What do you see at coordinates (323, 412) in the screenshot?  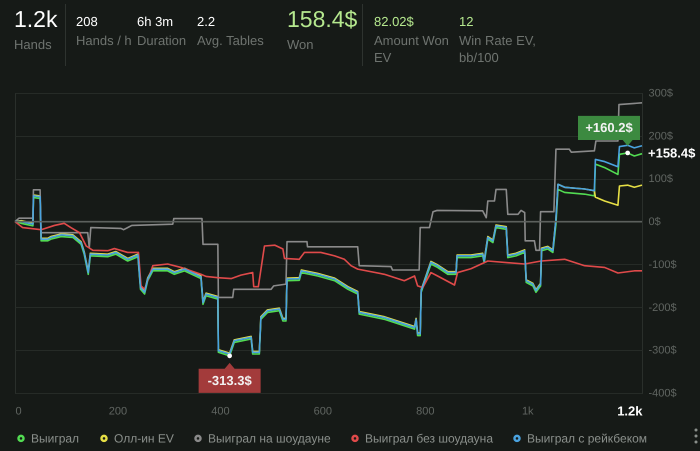 I see `x-tick-label: 600` at bounding box center [323, 412].